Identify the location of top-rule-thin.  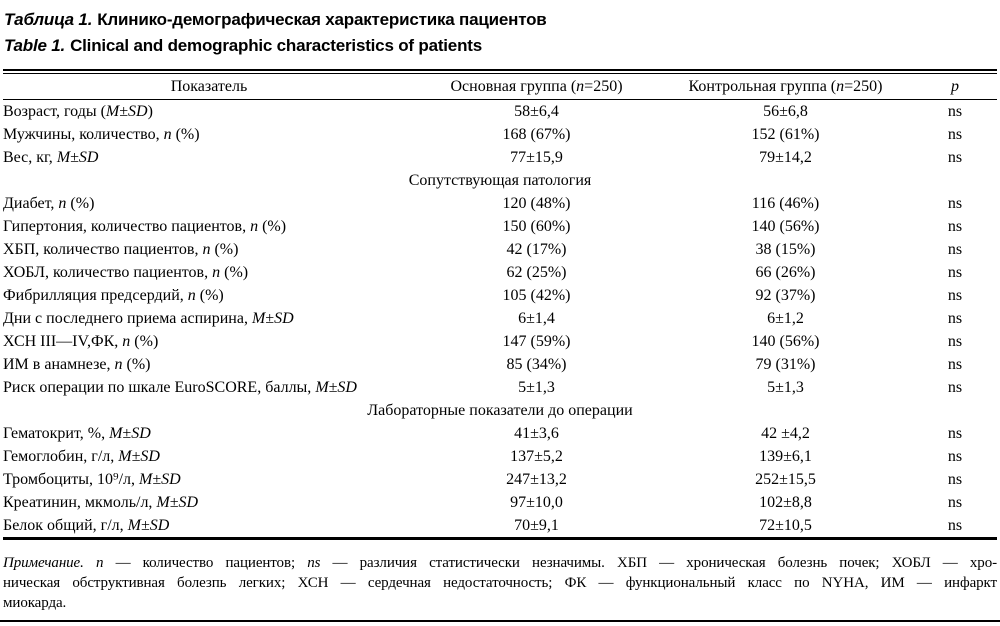
(500, 73).